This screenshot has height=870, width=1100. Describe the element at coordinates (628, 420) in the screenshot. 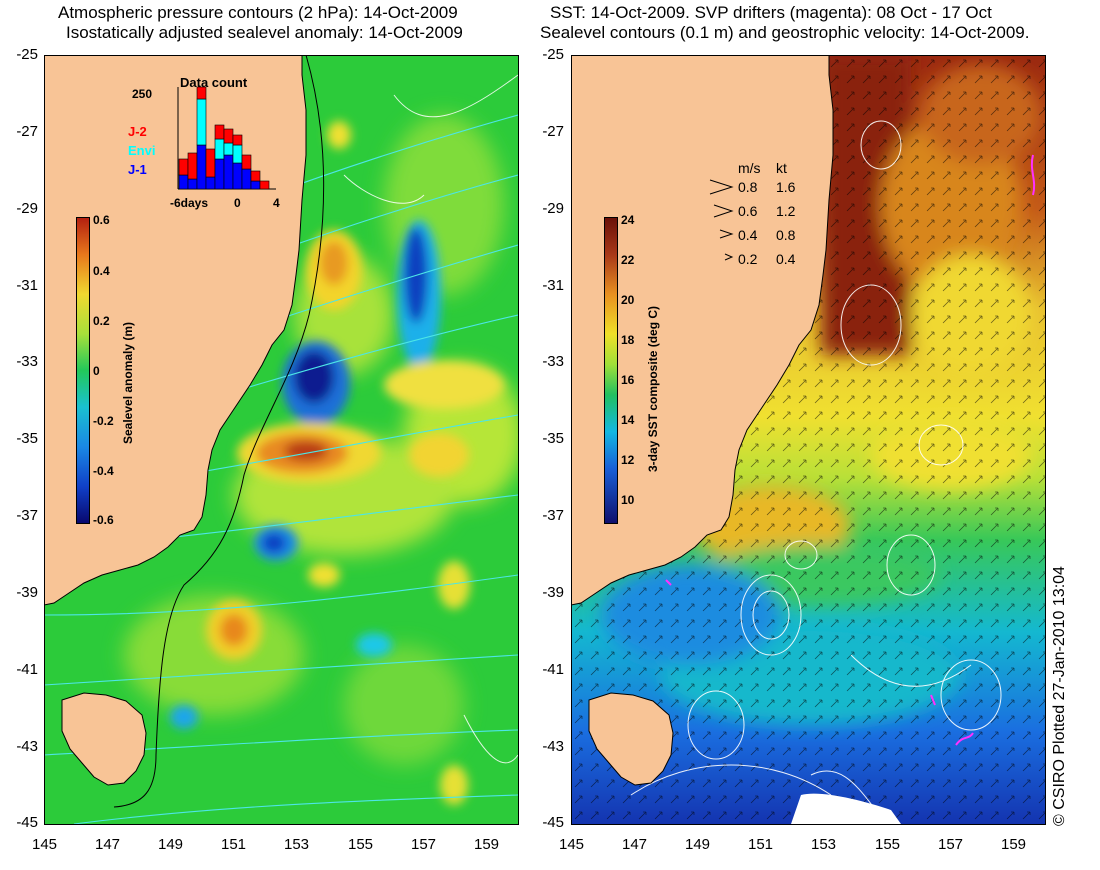

I see `colorbar-tick: 14` at that location.